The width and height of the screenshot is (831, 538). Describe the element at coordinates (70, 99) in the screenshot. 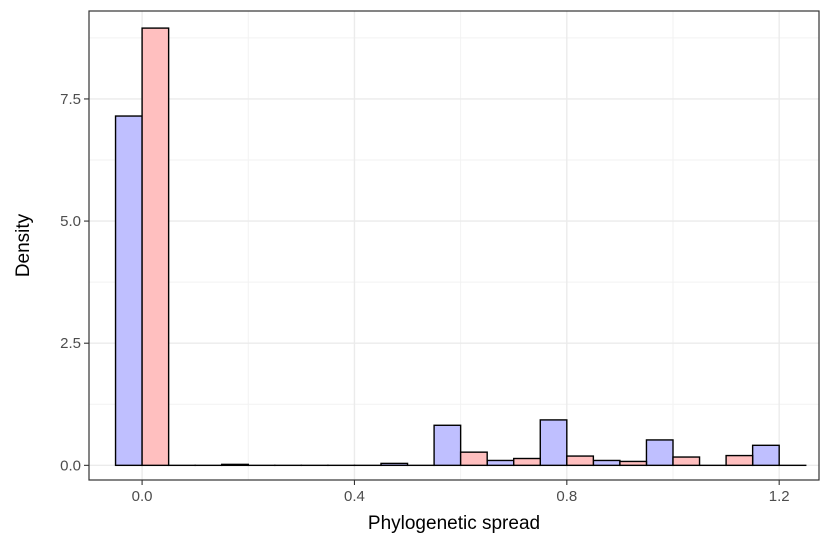

I see `y-tick-label: 7.5` at that location.